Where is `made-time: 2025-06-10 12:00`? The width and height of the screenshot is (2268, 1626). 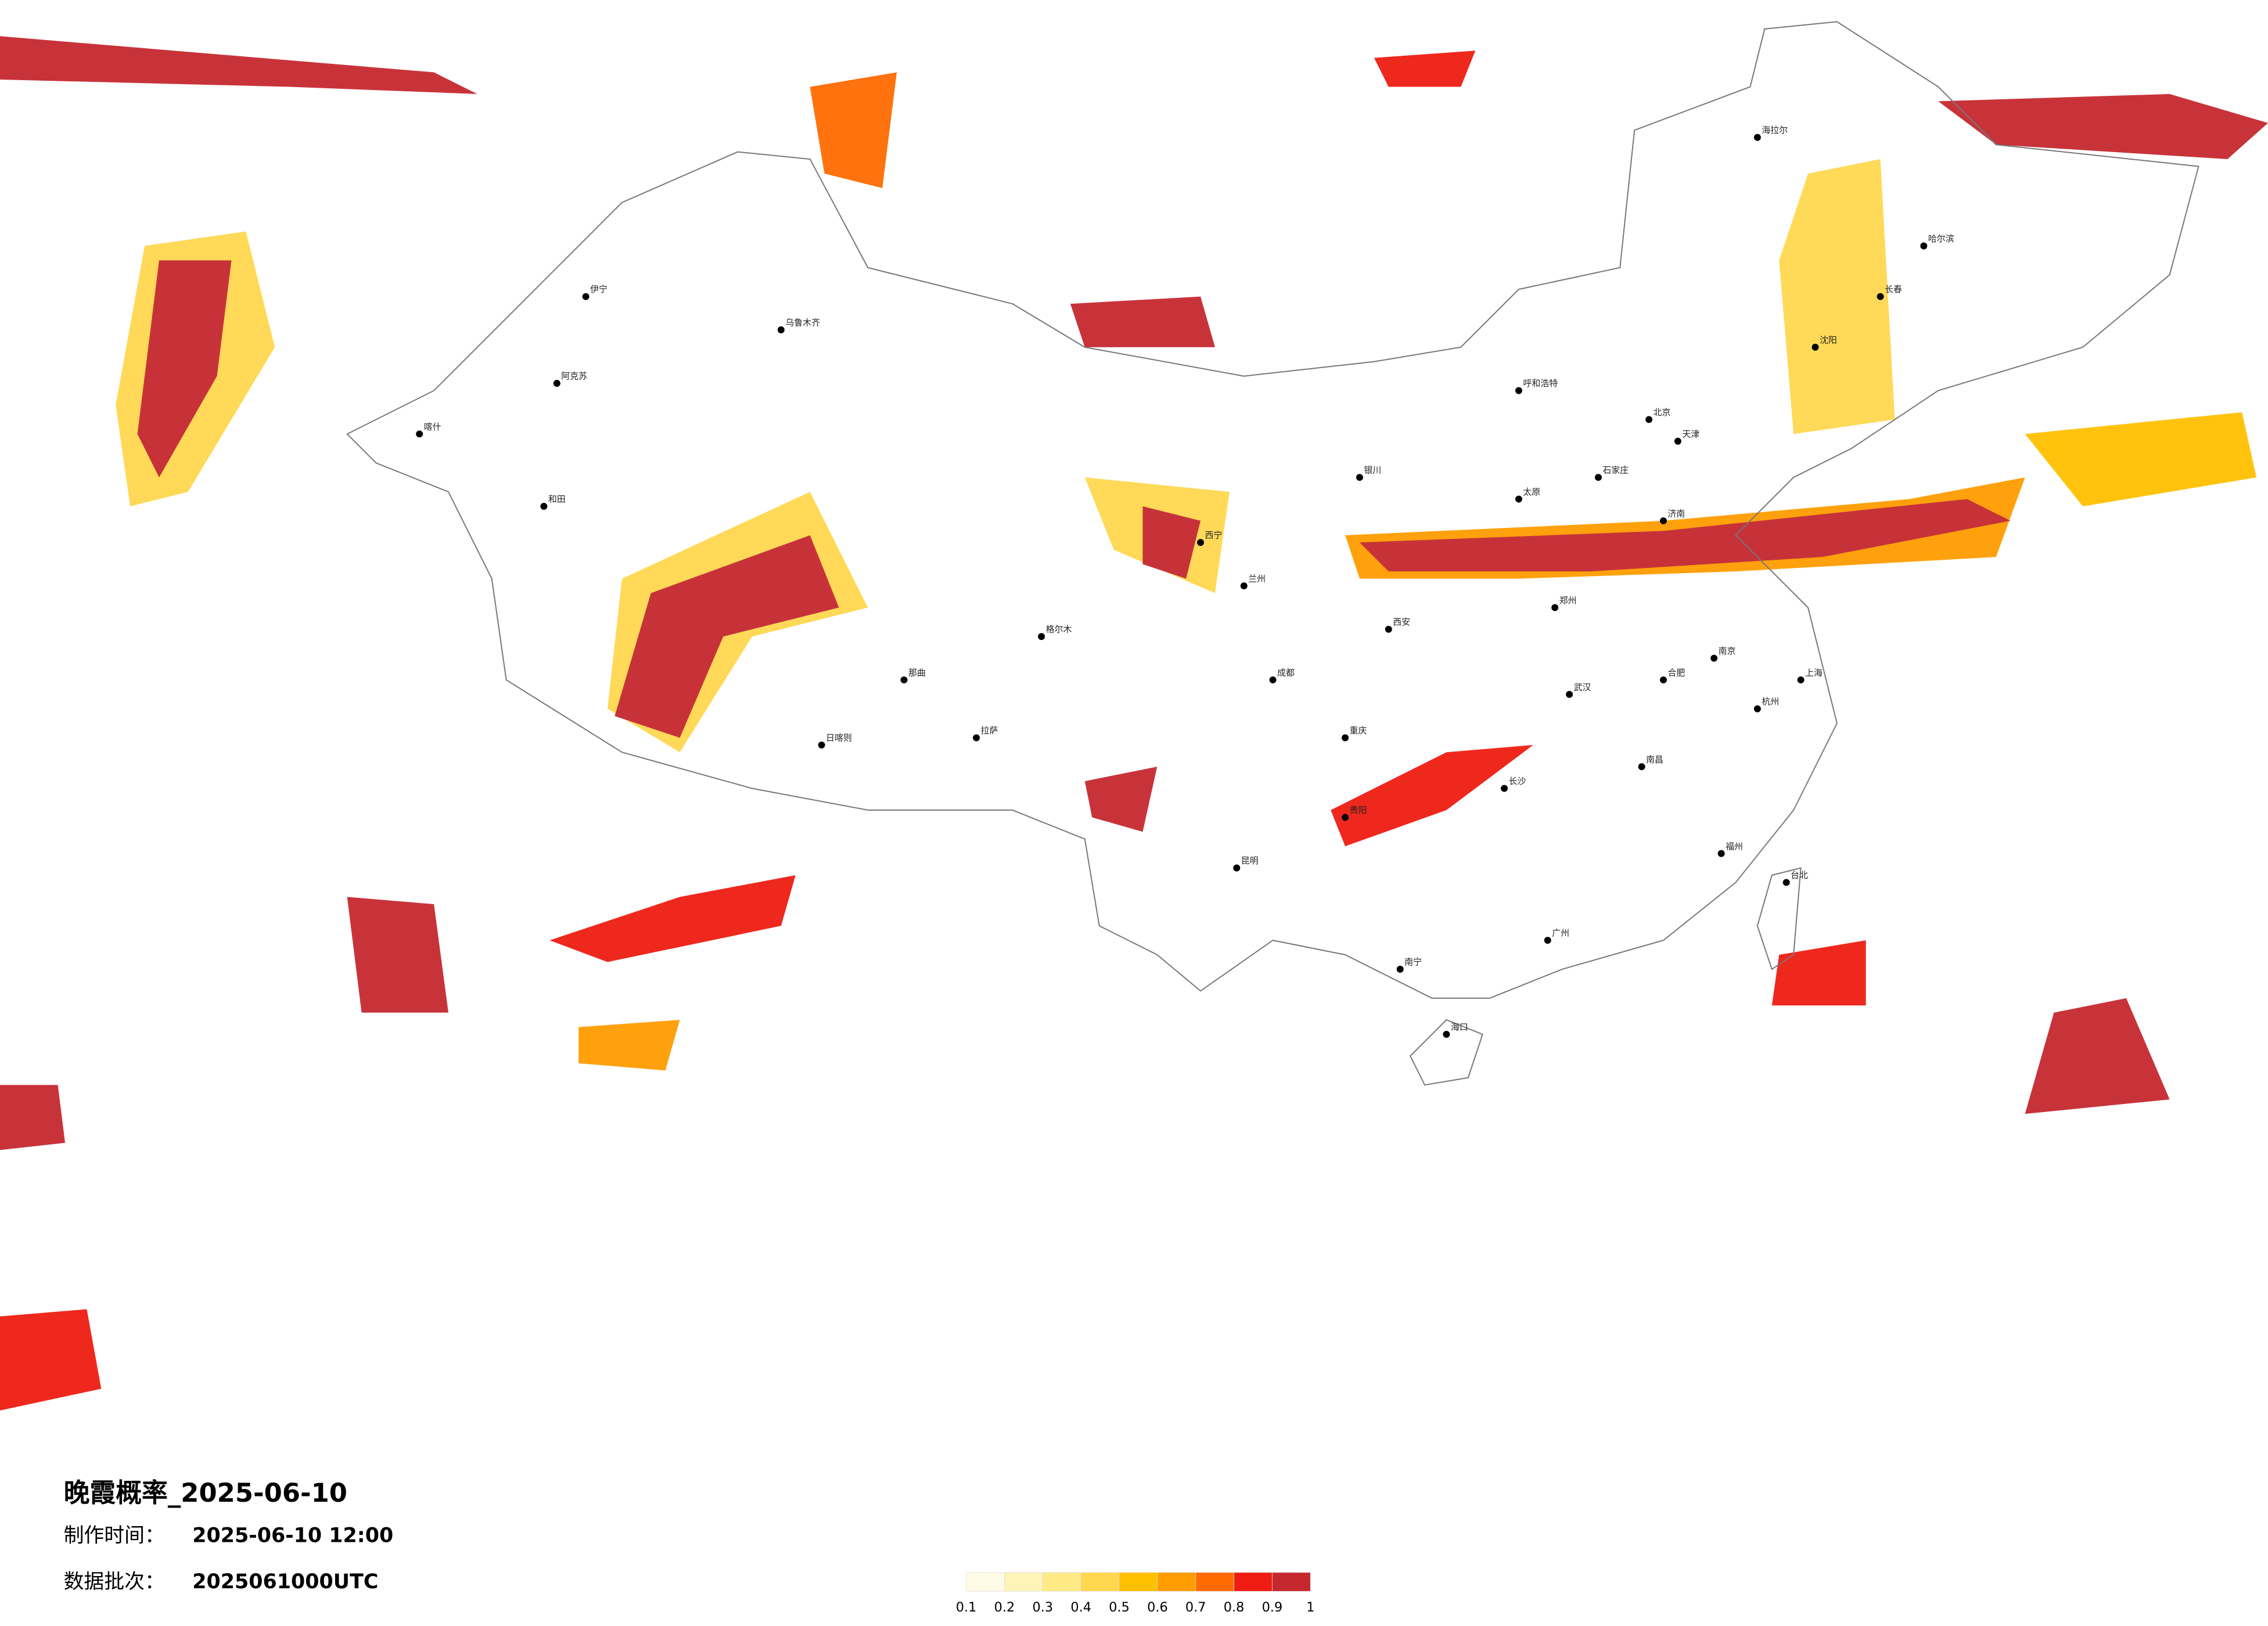 made-time: 2025-06-10 12:00 is located at coordinates (292, 1536).